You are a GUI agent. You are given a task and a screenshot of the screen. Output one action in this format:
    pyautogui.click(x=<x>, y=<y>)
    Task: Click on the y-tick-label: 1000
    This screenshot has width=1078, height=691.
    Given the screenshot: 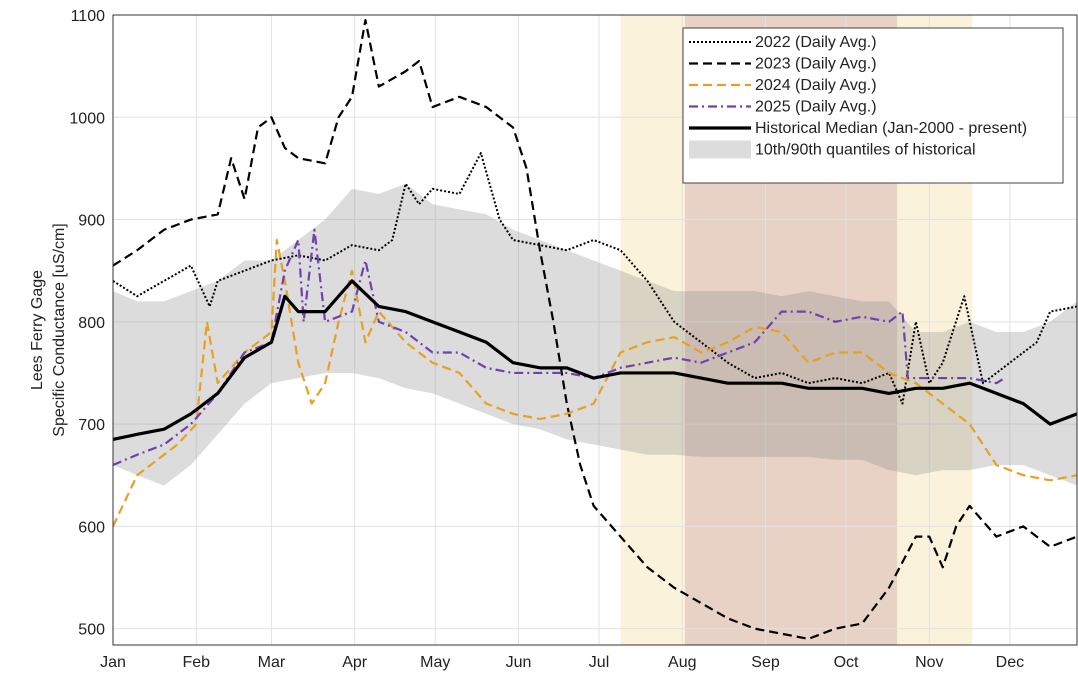 What is the action you would take?
    pyautogui.click(x=87, y=118)
    